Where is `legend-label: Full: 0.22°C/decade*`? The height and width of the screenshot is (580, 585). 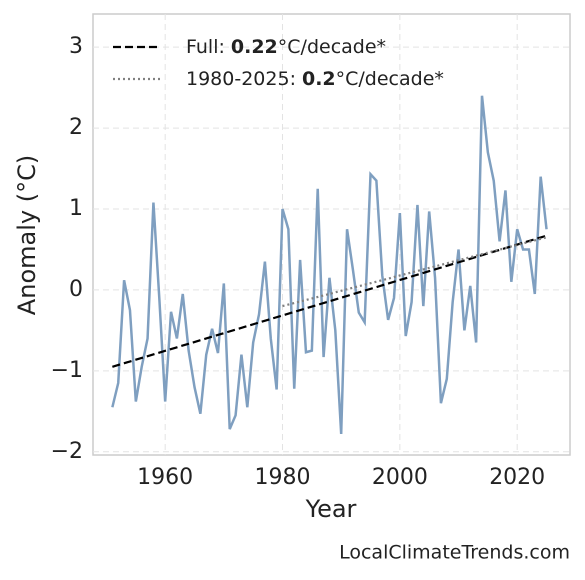
legend-label: Full: 0.22°C/decade* is located at coordinates (286, 47).